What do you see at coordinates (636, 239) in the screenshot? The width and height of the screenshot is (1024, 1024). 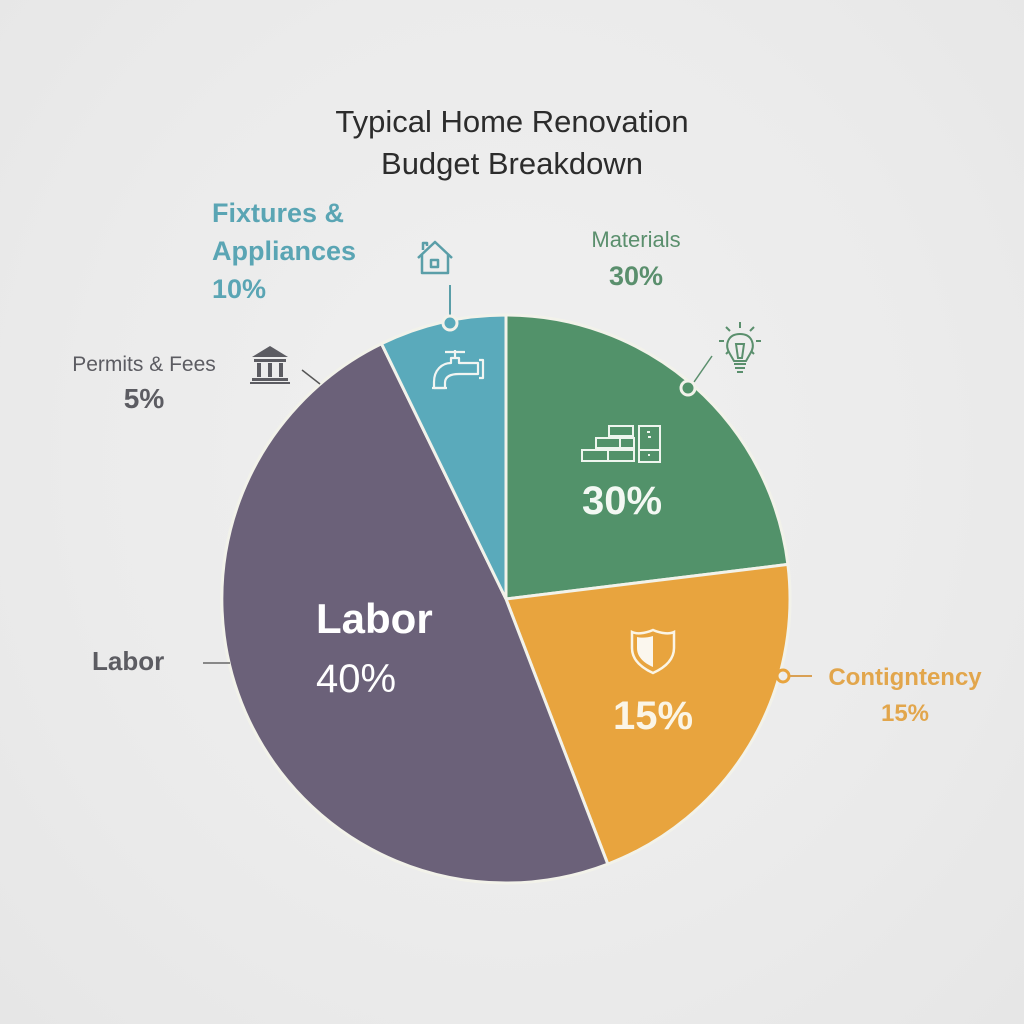 I see `materials-name: Materials` at bounding box center [636, 239].